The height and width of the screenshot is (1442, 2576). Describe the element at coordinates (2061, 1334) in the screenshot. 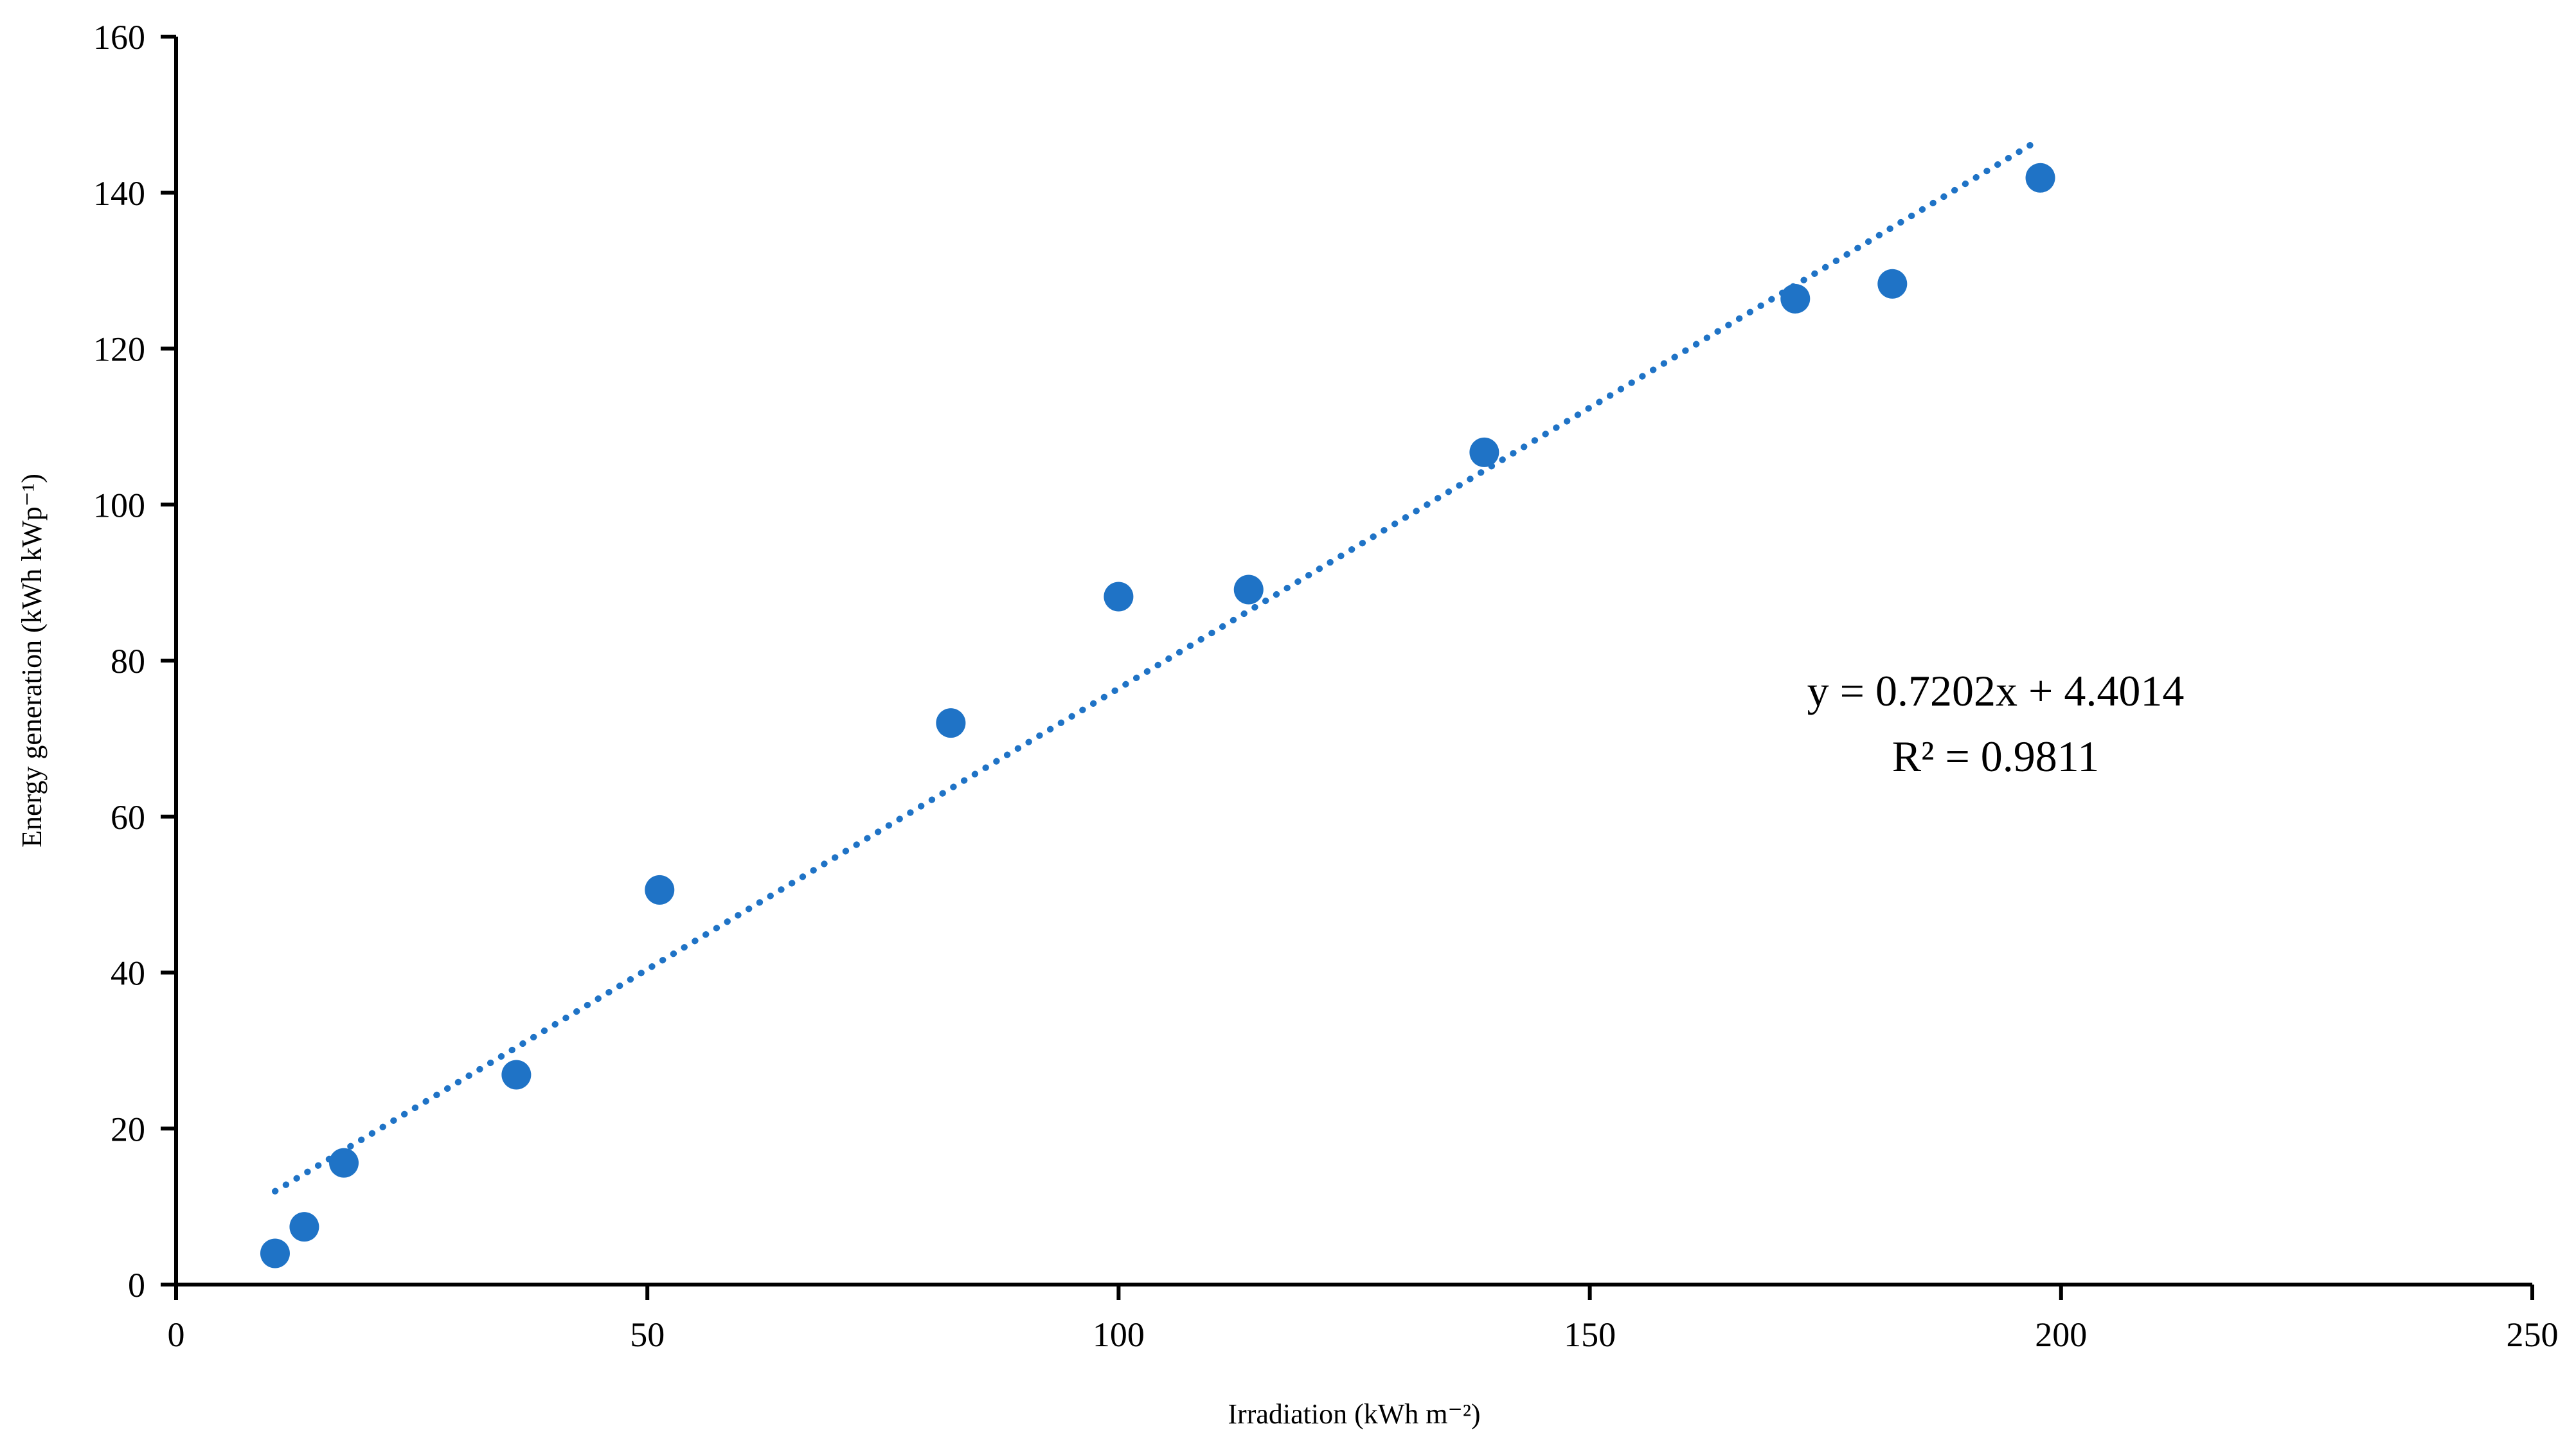

I see `x-tick-label: 200` at that location.